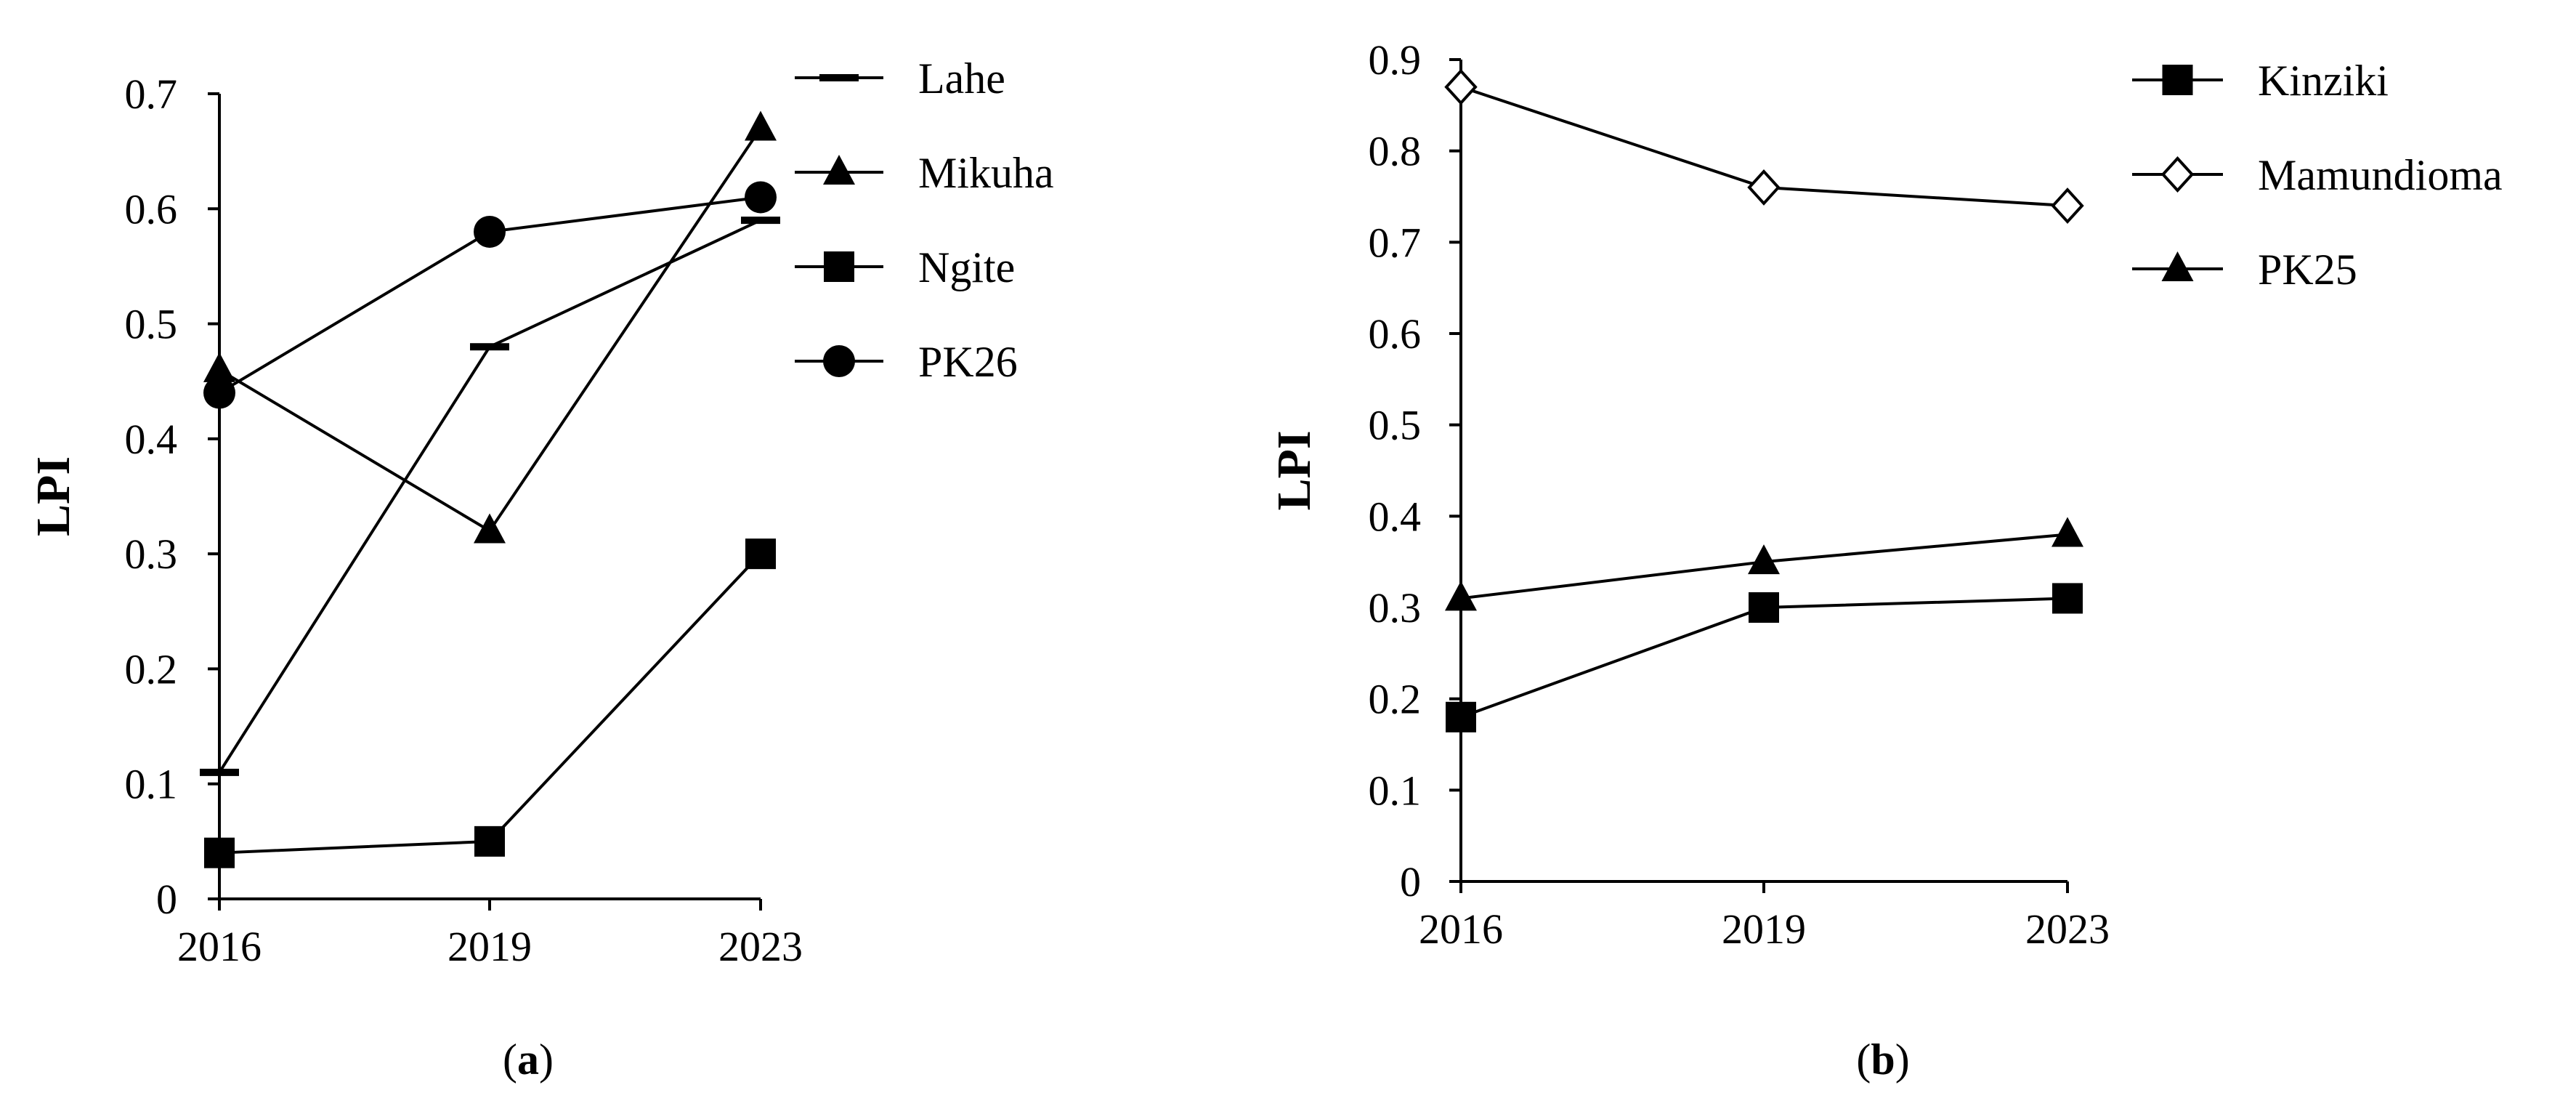 This screenshot has width=2576, height=1114. What do you see at coordinates (490, 330) in the screenshot?
I see `series-line-mikuha` at bounding box center [490, 330].